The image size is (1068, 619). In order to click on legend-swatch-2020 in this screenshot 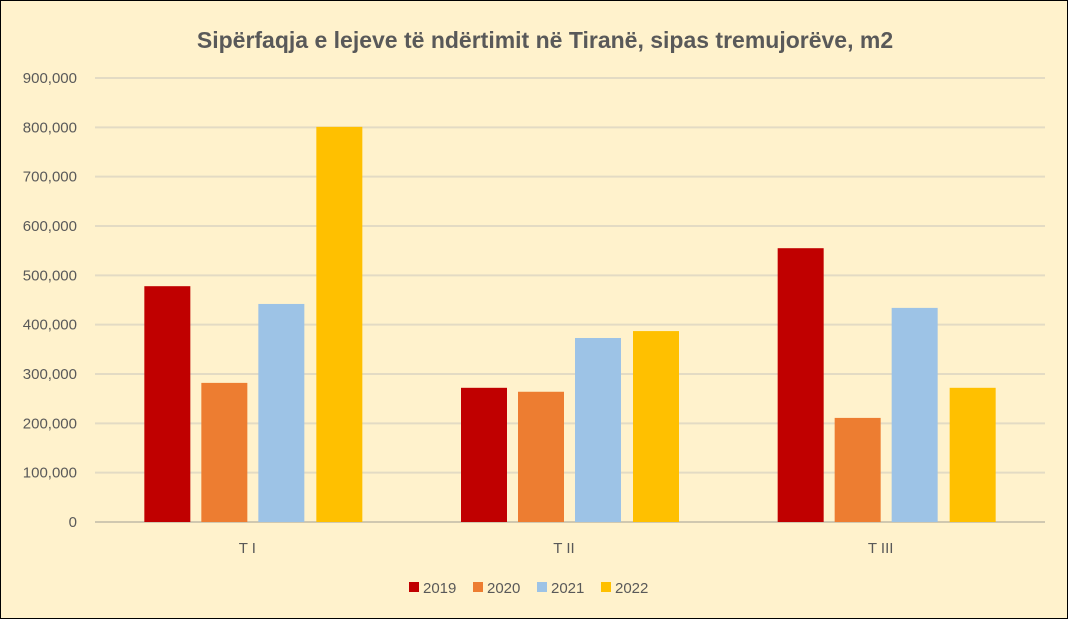, I will do `click(478, 587)`.